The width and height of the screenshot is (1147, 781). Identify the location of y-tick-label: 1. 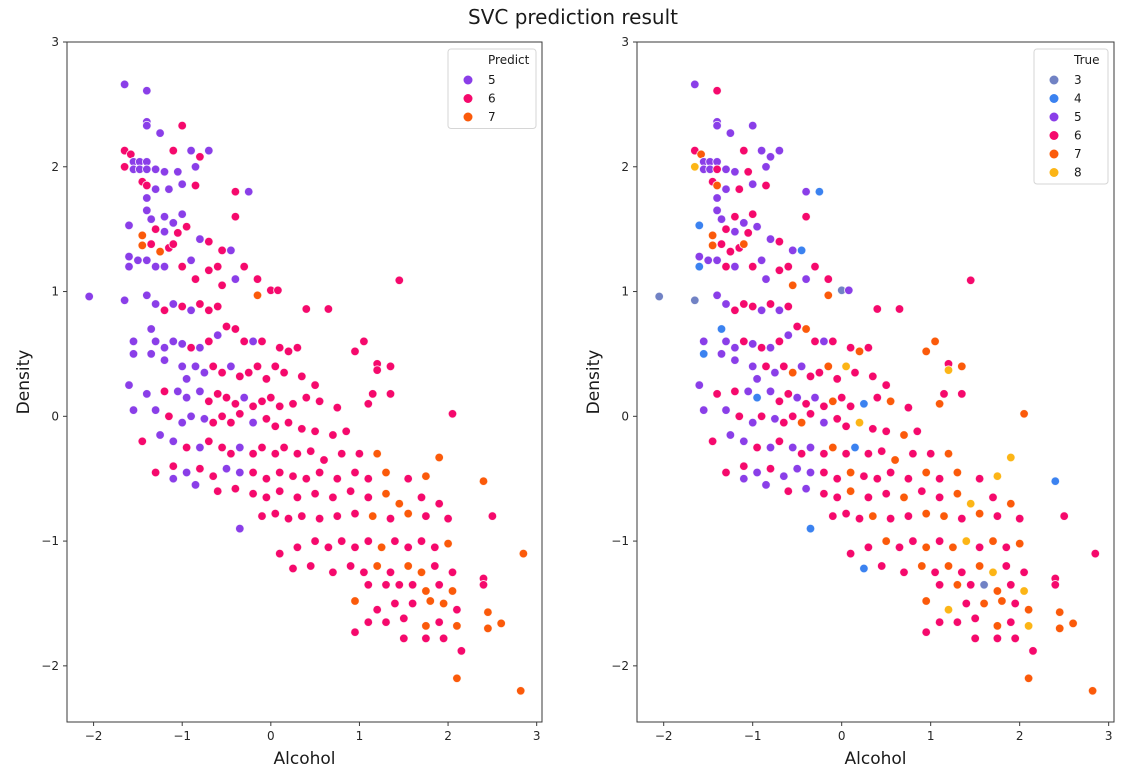
(625, 292).